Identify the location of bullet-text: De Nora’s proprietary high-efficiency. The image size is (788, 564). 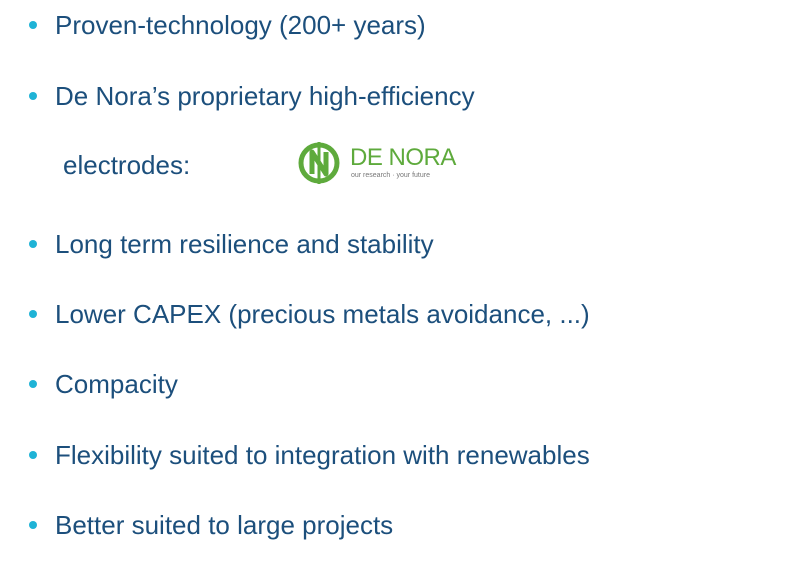
(265, 96).